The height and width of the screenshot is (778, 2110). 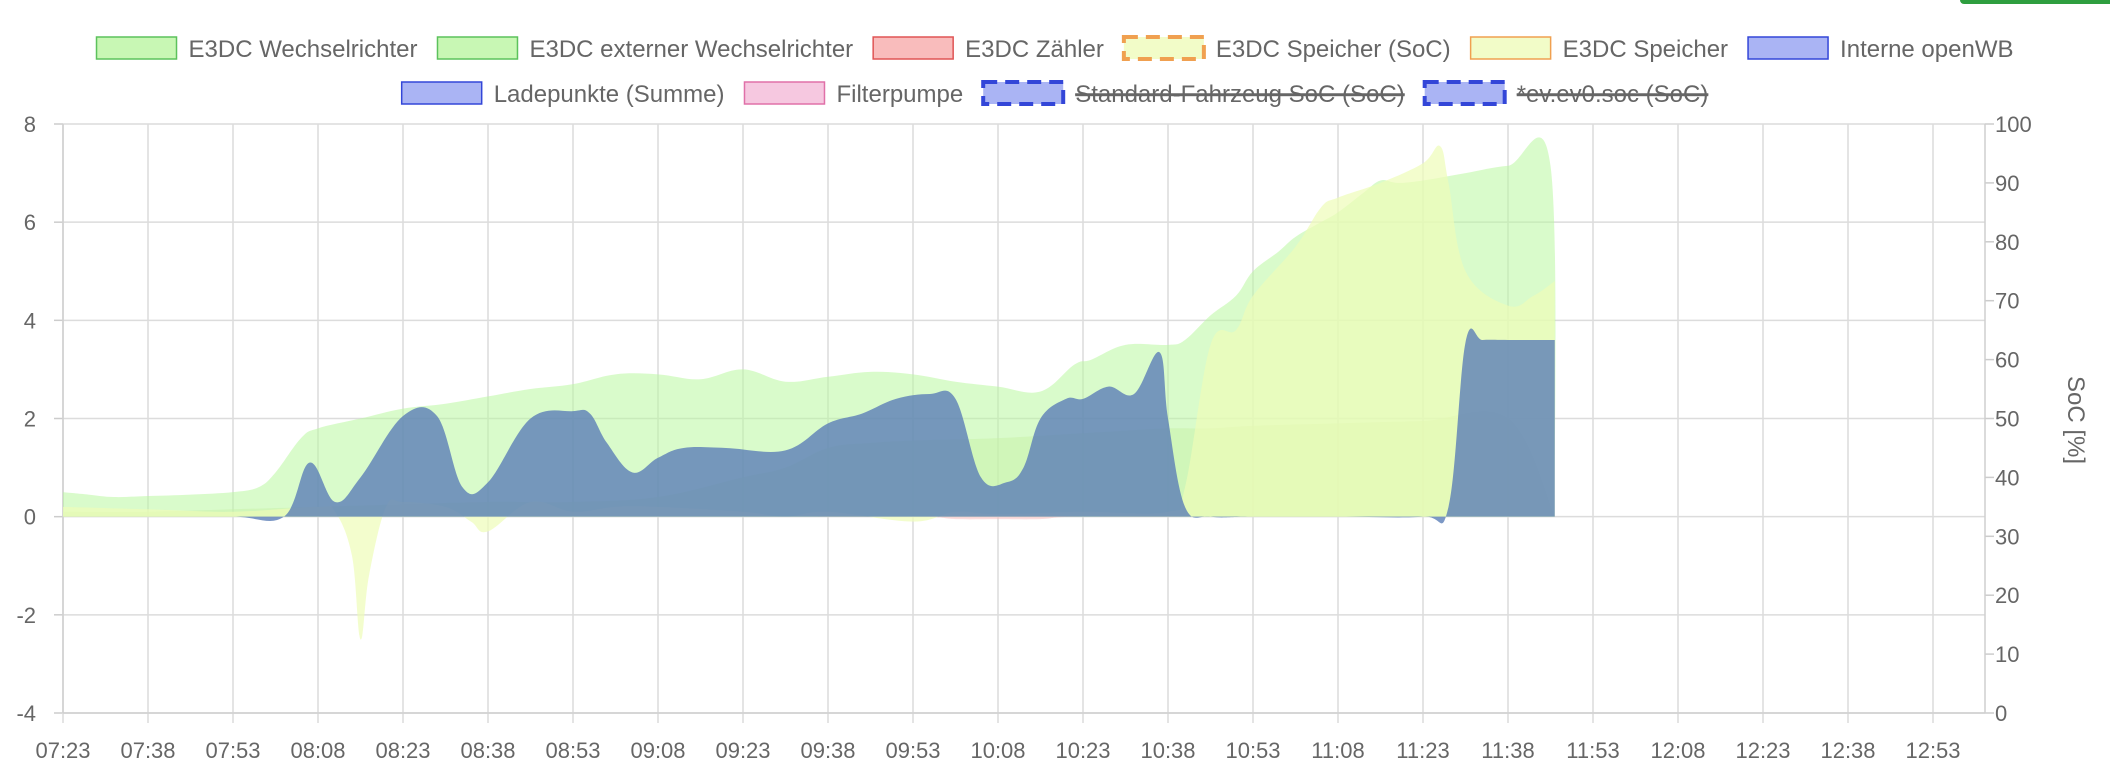 What do you see at coordinates (691, 49) in the screenshot?
I see `legend-label: E3DC externer Wechselrichter` at bounding box center [691, 49].